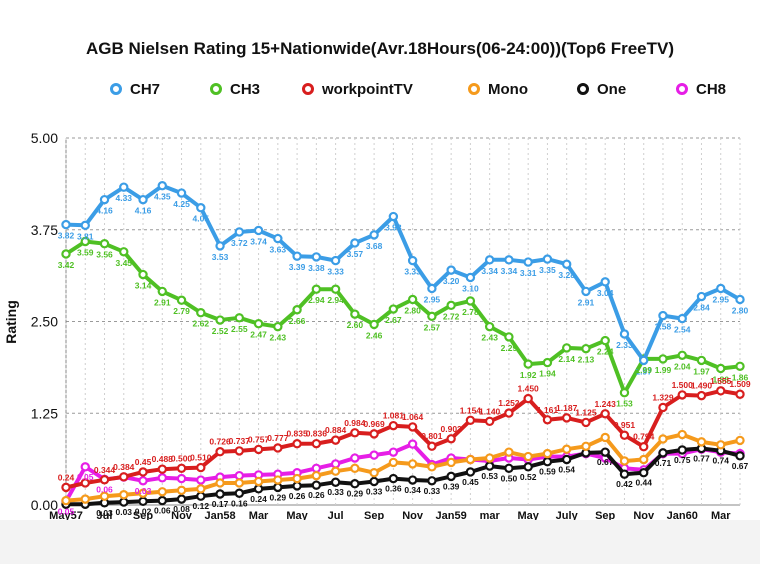 This screenshot has height=564, width=760. I want to click on data-label: 0.757, so click(259, 439).